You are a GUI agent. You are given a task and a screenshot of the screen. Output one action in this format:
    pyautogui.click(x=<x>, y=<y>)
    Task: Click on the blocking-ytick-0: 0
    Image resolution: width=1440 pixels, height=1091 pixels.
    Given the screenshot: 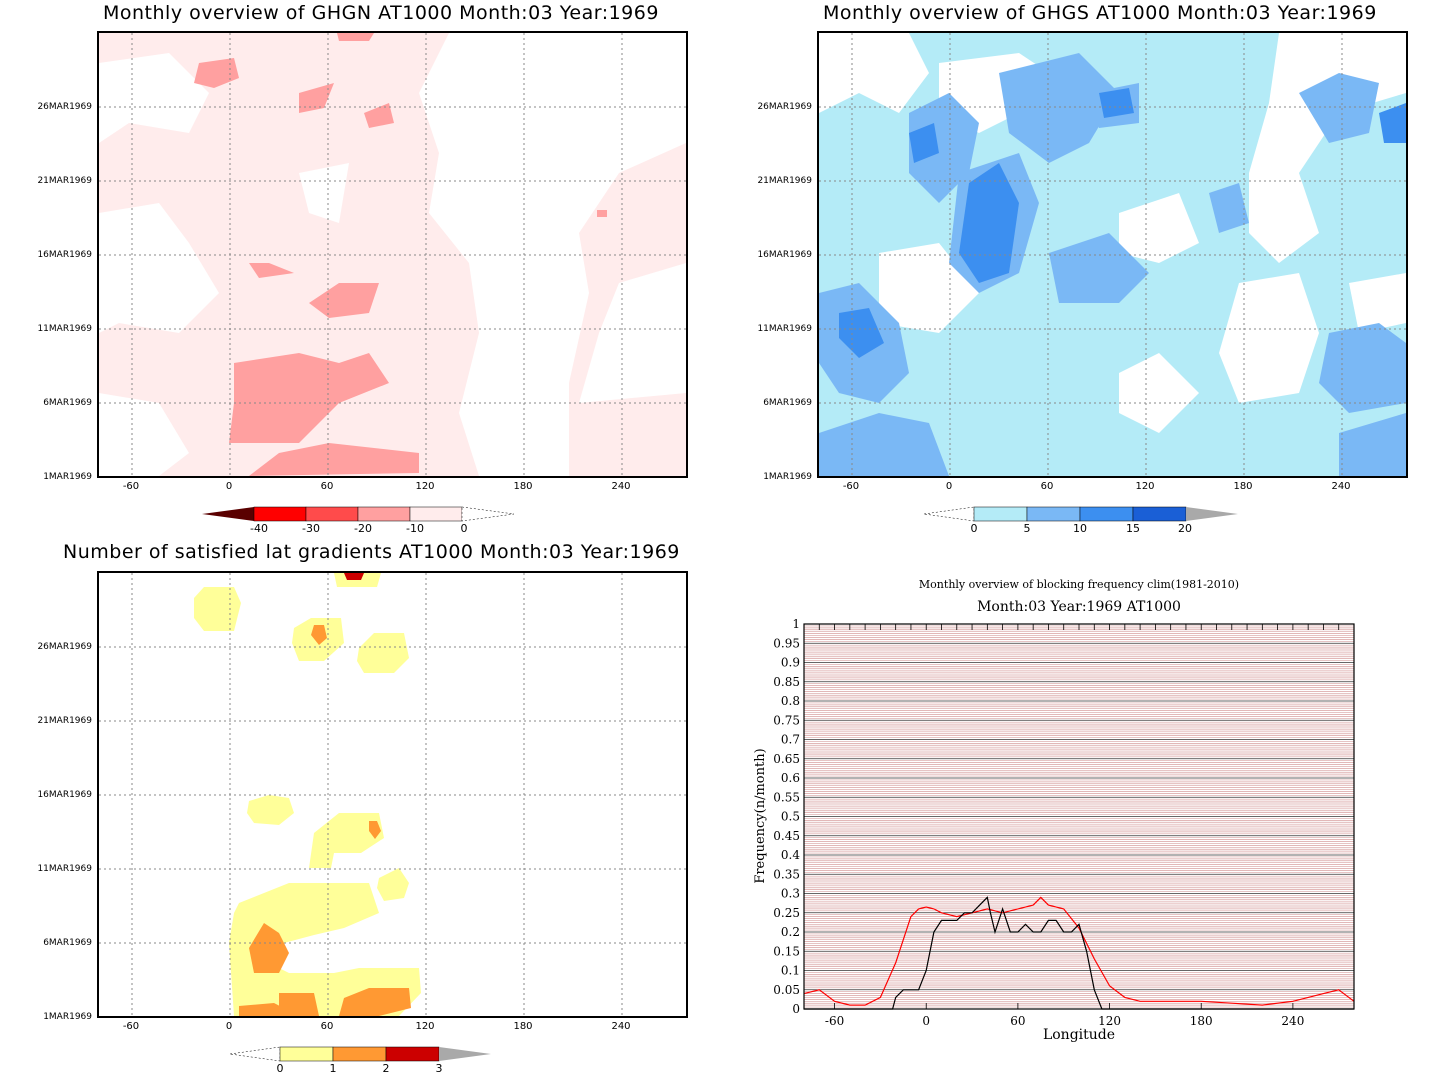 What is the action you would take?
    pyautogui.click(x=796, y=1009)
    